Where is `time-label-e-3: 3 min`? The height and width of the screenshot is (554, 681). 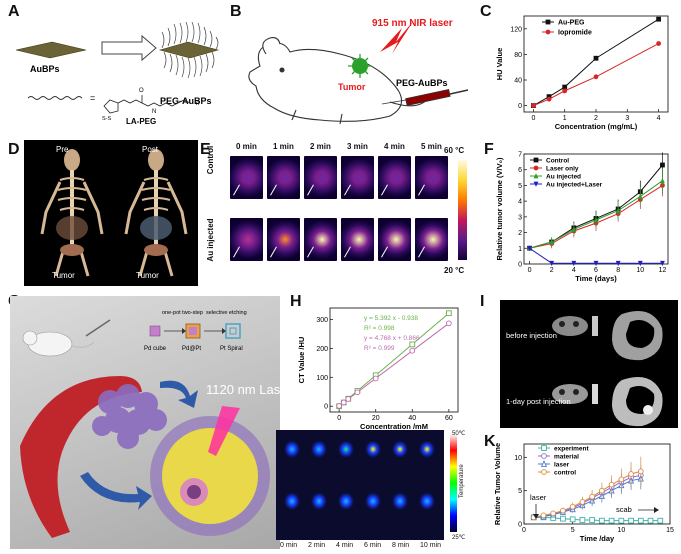 time-label-e-3: 3 min is located at coordinates (357, 146).